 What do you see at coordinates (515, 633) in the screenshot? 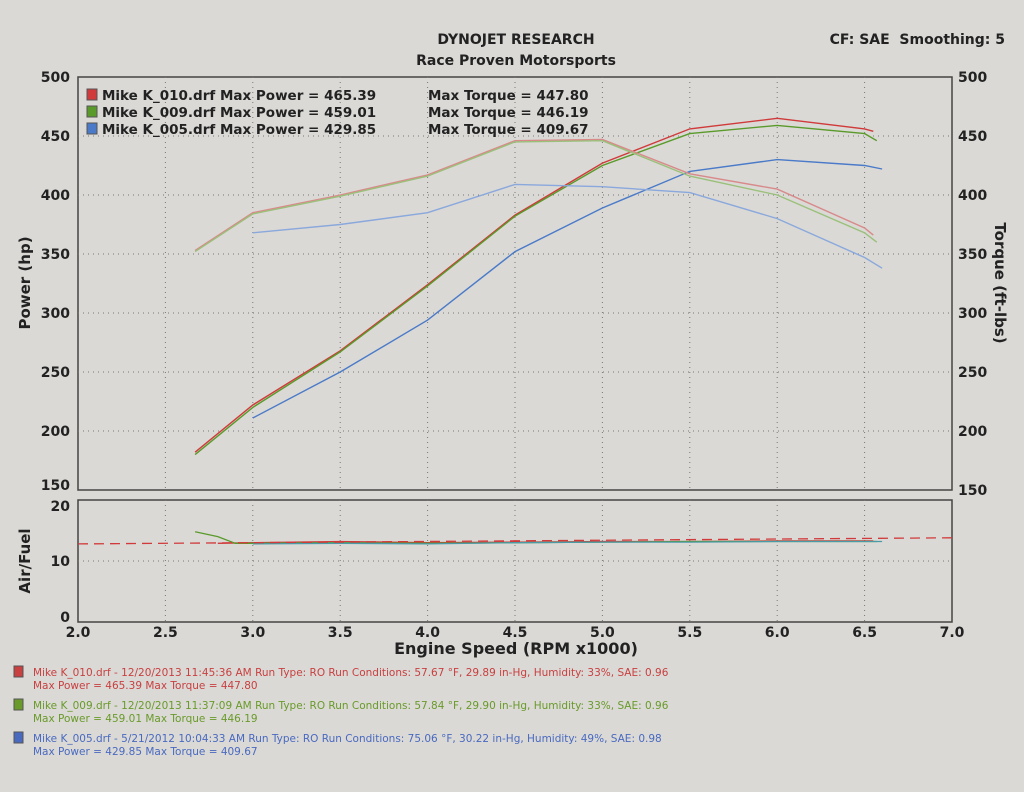
I see `x-tick-label: 4.5` at bounding box center [515, 633].